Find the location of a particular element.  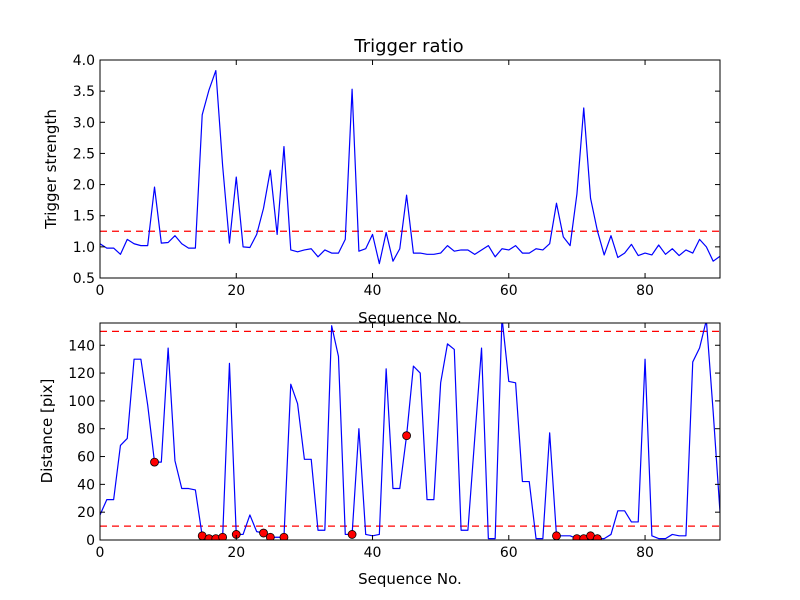

top-x-tick-label: 20 is located at coordinates (236, 291).